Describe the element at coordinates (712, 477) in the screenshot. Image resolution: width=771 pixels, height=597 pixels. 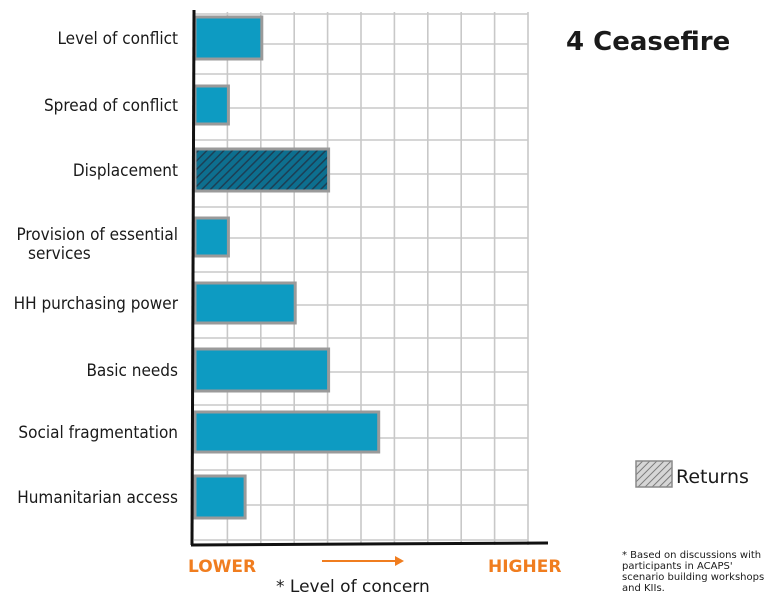
I see `legend-label-returns: Returns` at that location.